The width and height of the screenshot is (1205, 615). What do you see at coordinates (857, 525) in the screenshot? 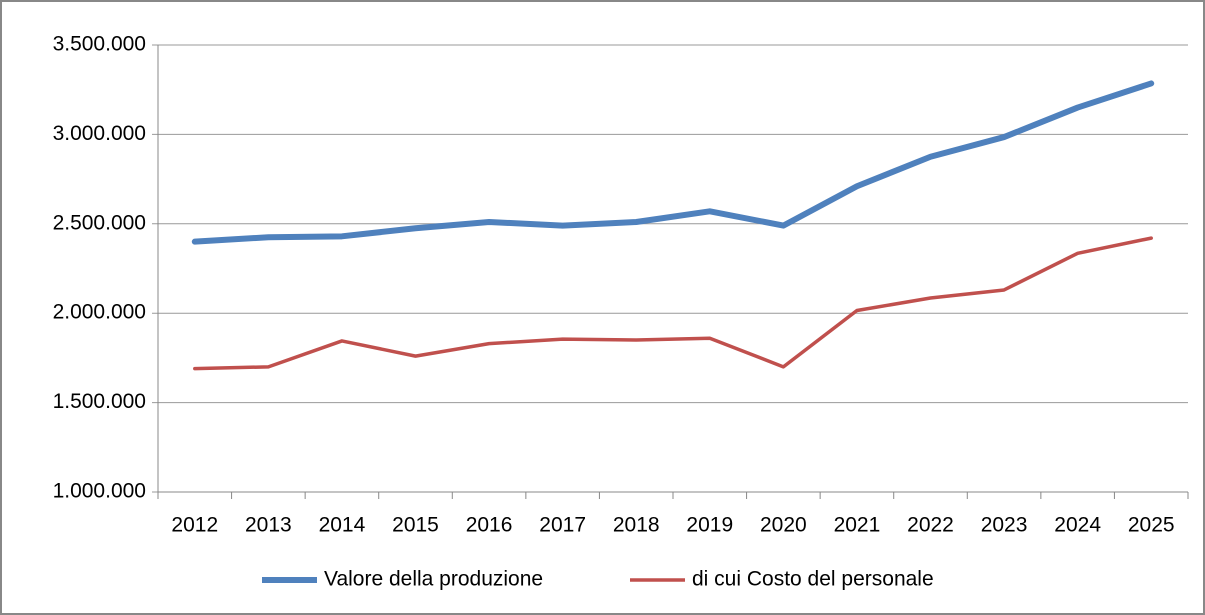
I see `x-tick-label: 2021` at bounding box center [857, 525].